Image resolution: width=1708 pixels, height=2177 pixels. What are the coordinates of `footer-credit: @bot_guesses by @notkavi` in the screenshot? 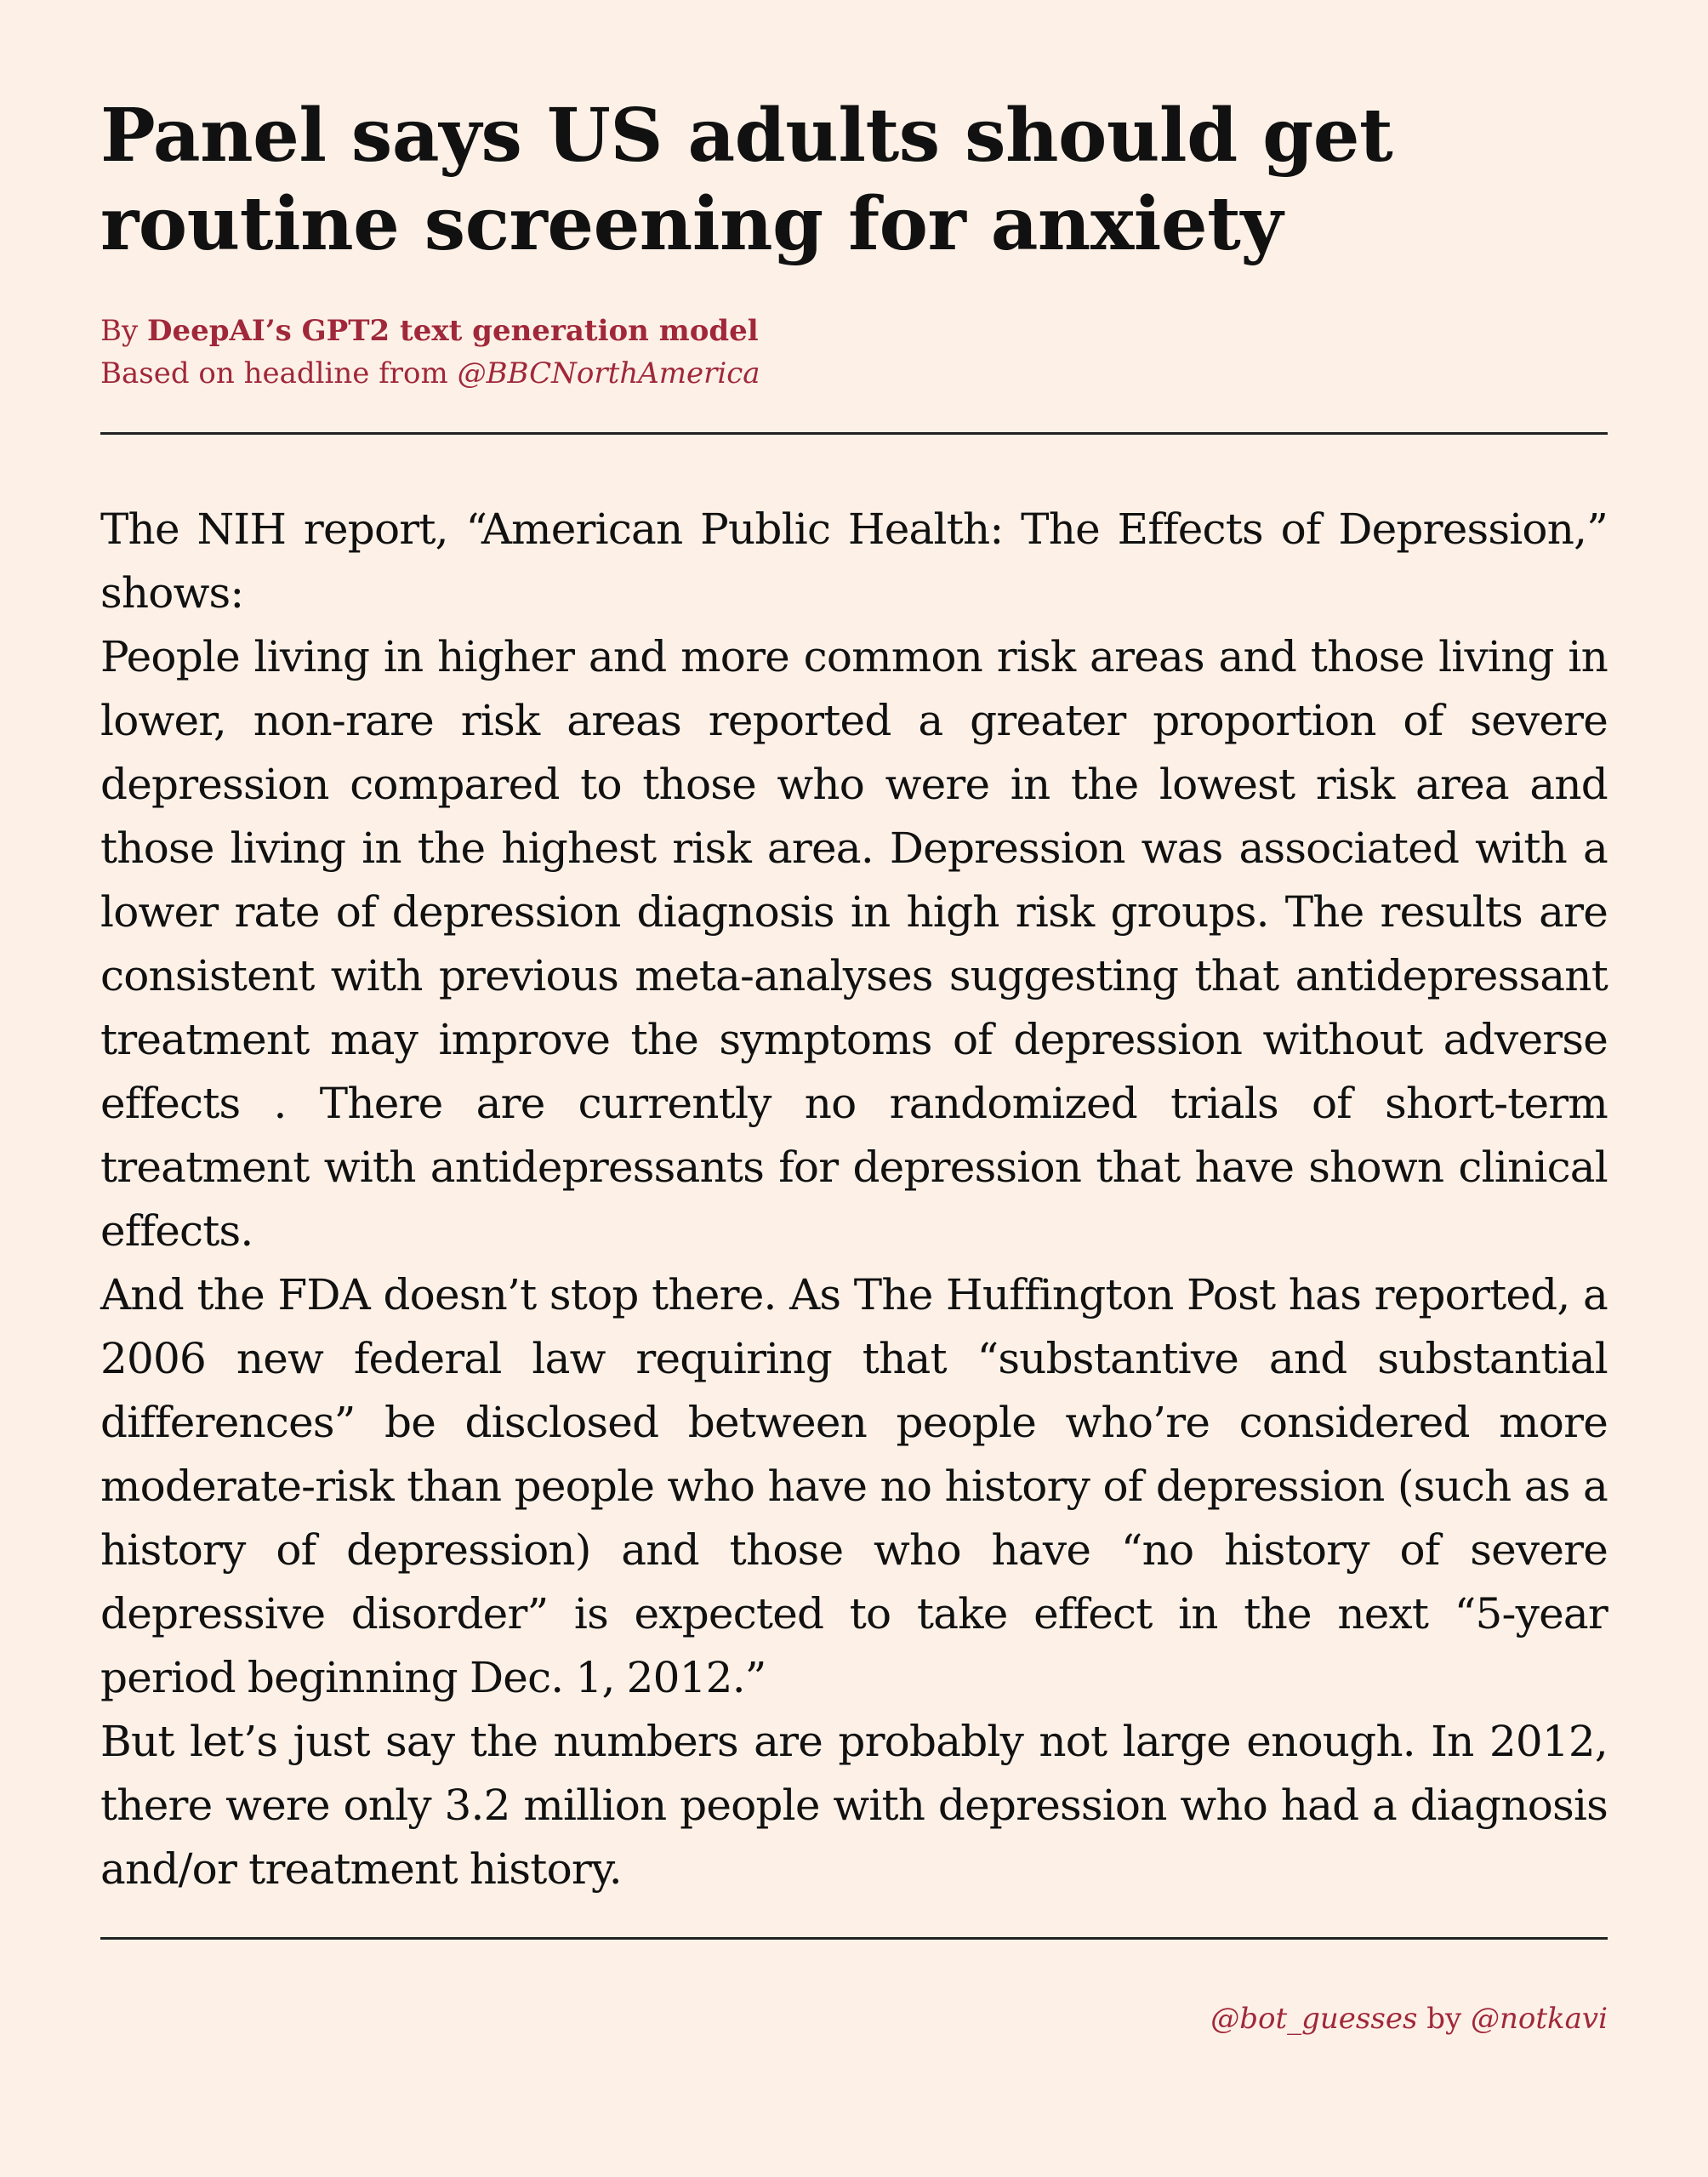 It's located at (1409, 2018).